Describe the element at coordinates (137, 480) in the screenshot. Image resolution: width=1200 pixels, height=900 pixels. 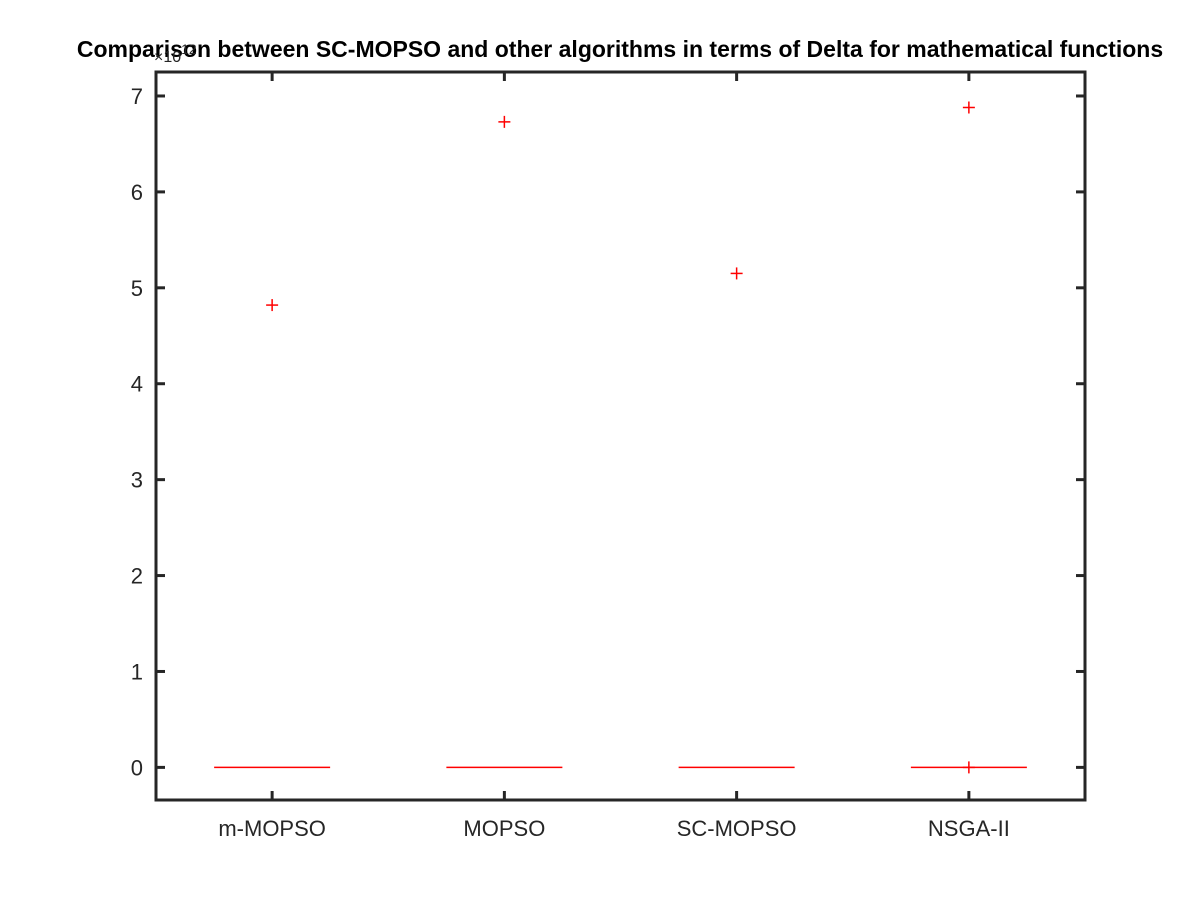
I see `y-tick-label: 3` at that location.